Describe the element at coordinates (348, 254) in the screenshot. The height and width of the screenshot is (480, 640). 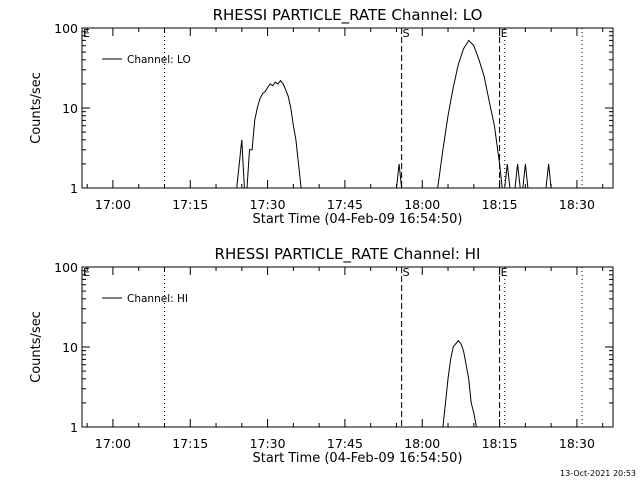
I see `chart-title: RHESSI PARTICLE_RATE Channel: HI` at that location.